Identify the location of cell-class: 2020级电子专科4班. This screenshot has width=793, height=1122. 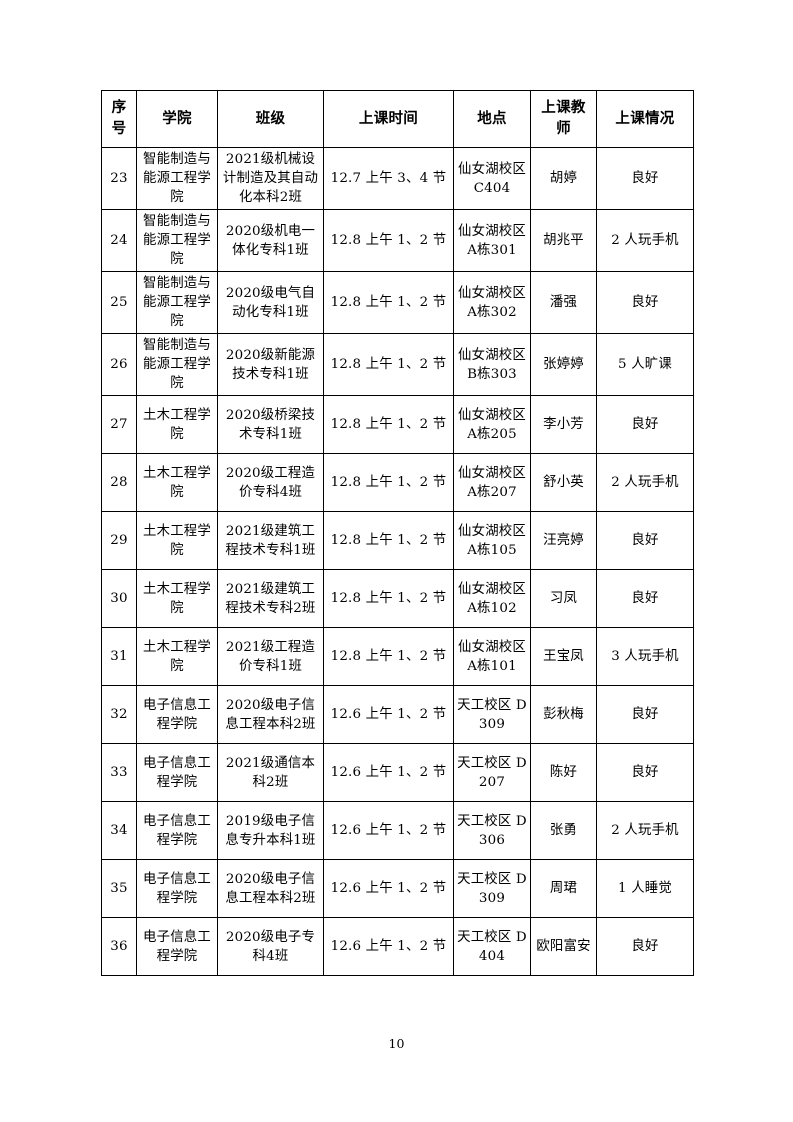
(270, 947).